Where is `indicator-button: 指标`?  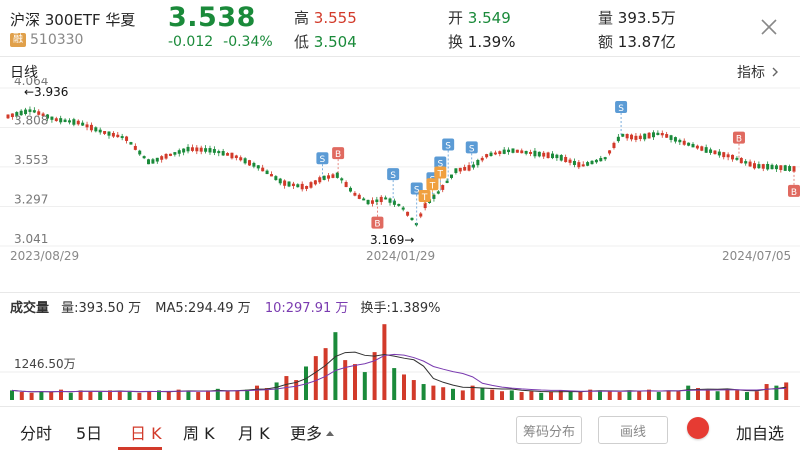
indicator-button: 指标 is located at coordinates (758, 72).